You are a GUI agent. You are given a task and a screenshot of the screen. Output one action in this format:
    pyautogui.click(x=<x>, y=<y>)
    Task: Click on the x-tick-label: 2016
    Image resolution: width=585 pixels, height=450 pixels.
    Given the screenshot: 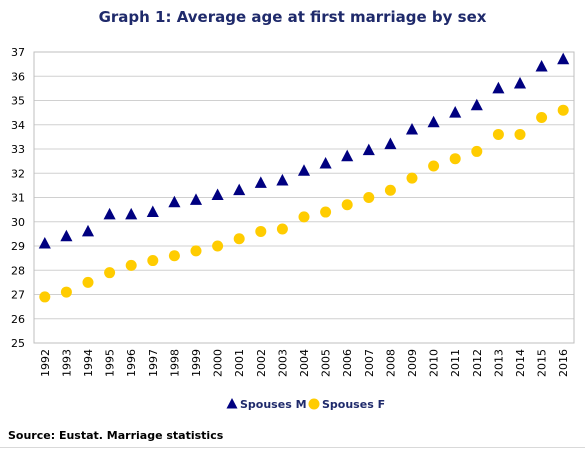 What is the action you would take?
    pyautogui.click(x=563, y=363)
    